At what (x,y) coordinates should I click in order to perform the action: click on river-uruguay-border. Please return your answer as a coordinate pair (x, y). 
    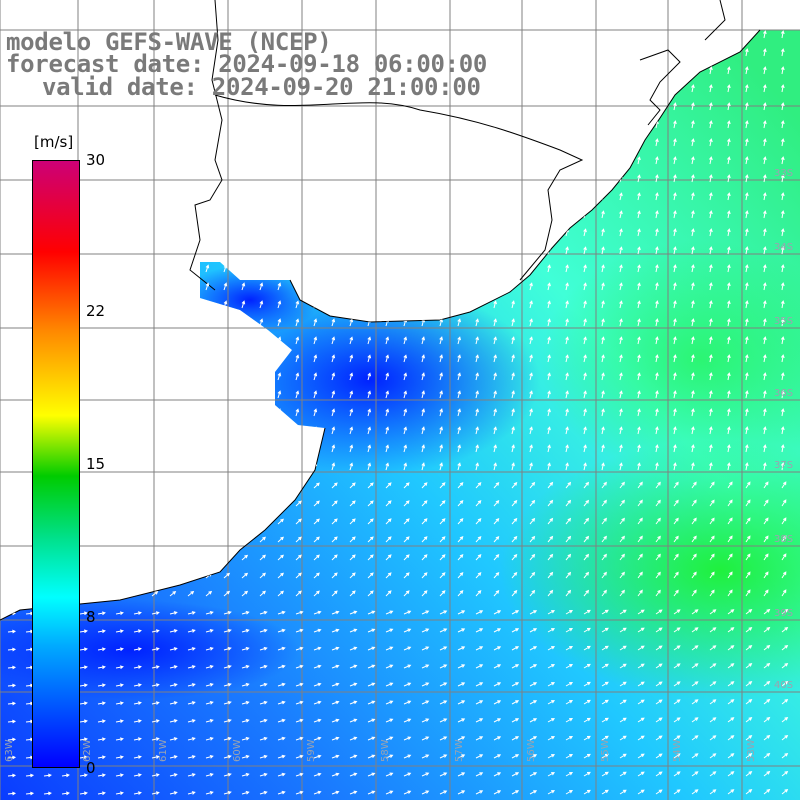
    Looking at the image, I should click on (206, 145).